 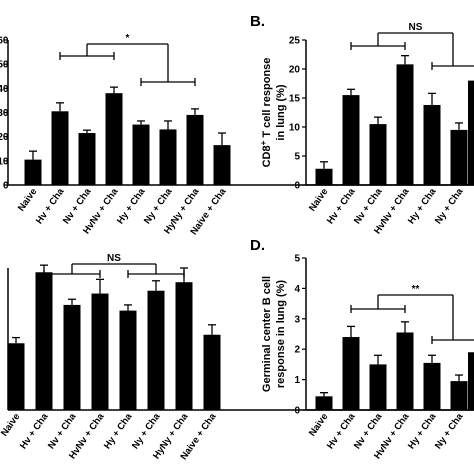 What do you see at coordinates (297, 319) in the screenshot?
I see `y-tick-label: 3` at bounding box center [297, 319].